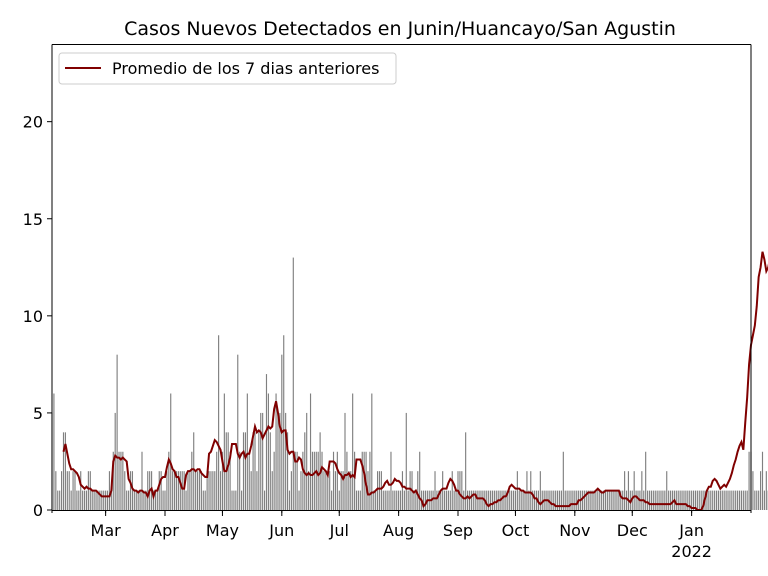 The height and width of the screenshot is (576, 768). What do you see at coordinates (33, 219) in the screenshot?
I see `y-tick-label: 15` at bounding box center [33, 219].